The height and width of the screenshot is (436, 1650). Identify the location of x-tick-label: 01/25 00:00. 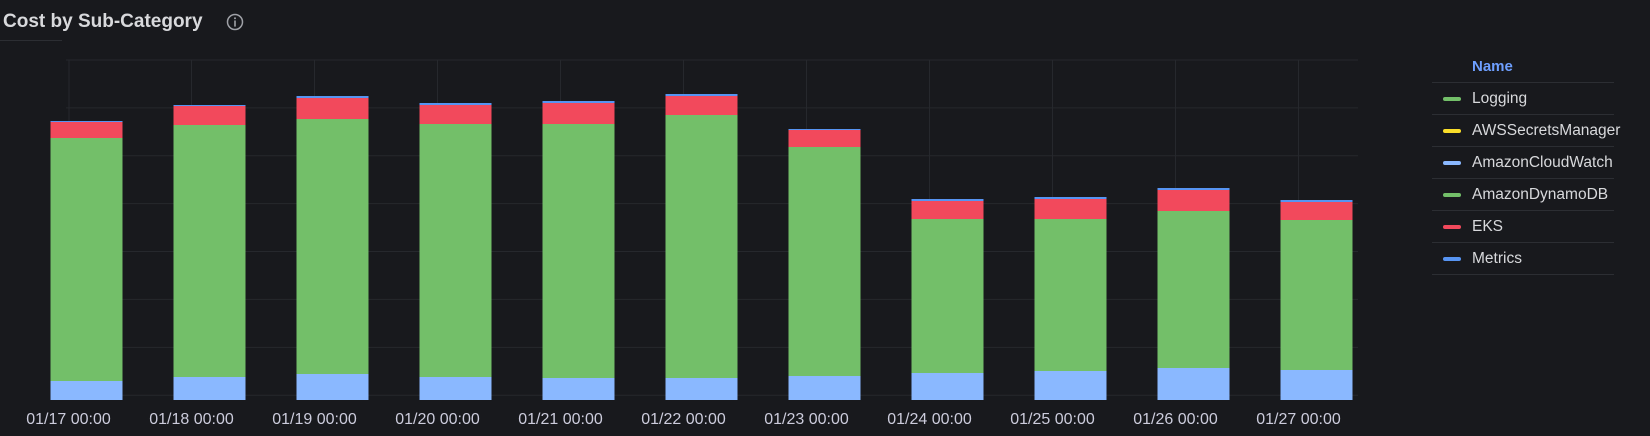
(1052, 419).